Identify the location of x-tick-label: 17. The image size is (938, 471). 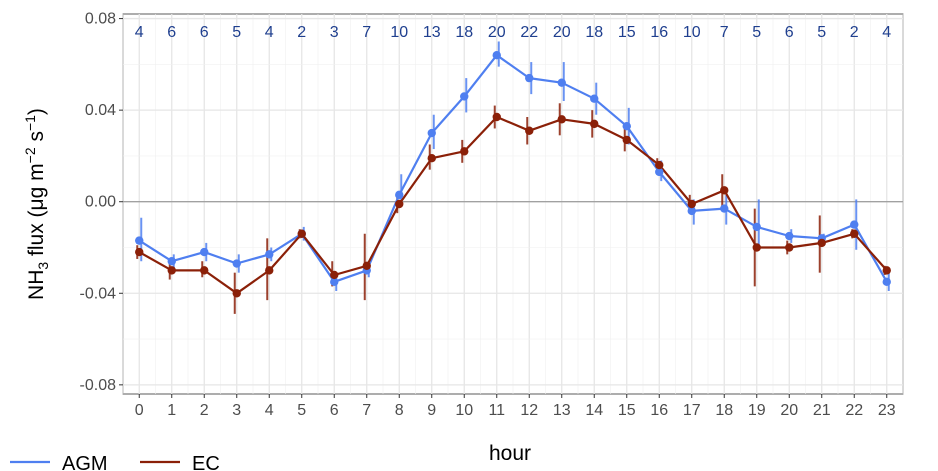
(692, 410).